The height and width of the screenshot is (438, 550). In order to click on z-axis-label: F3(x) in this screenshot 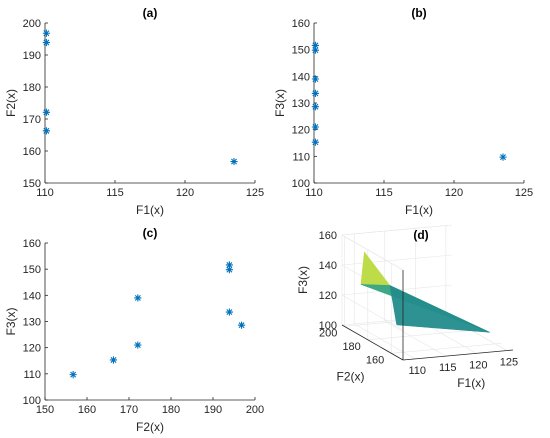, I will do `click(303, 280)`.